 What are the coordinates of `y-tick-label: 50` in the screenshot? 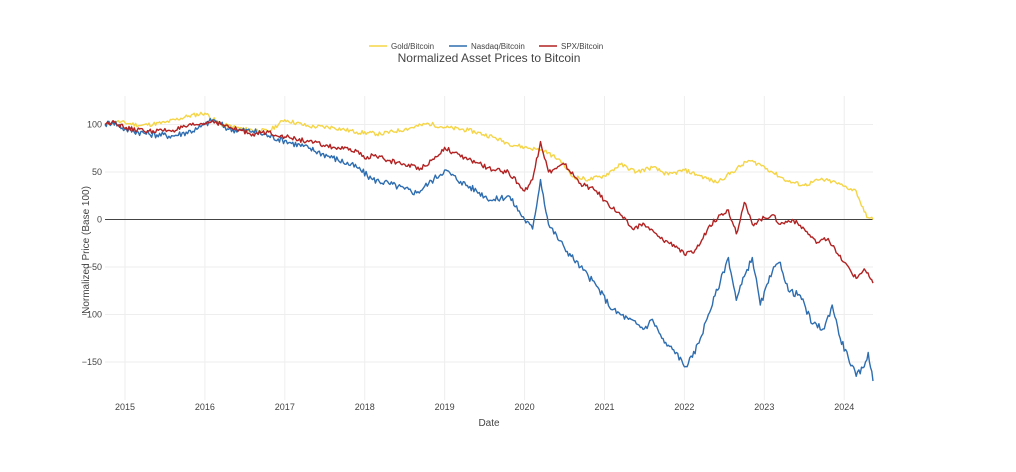 It's located at (97, 172).